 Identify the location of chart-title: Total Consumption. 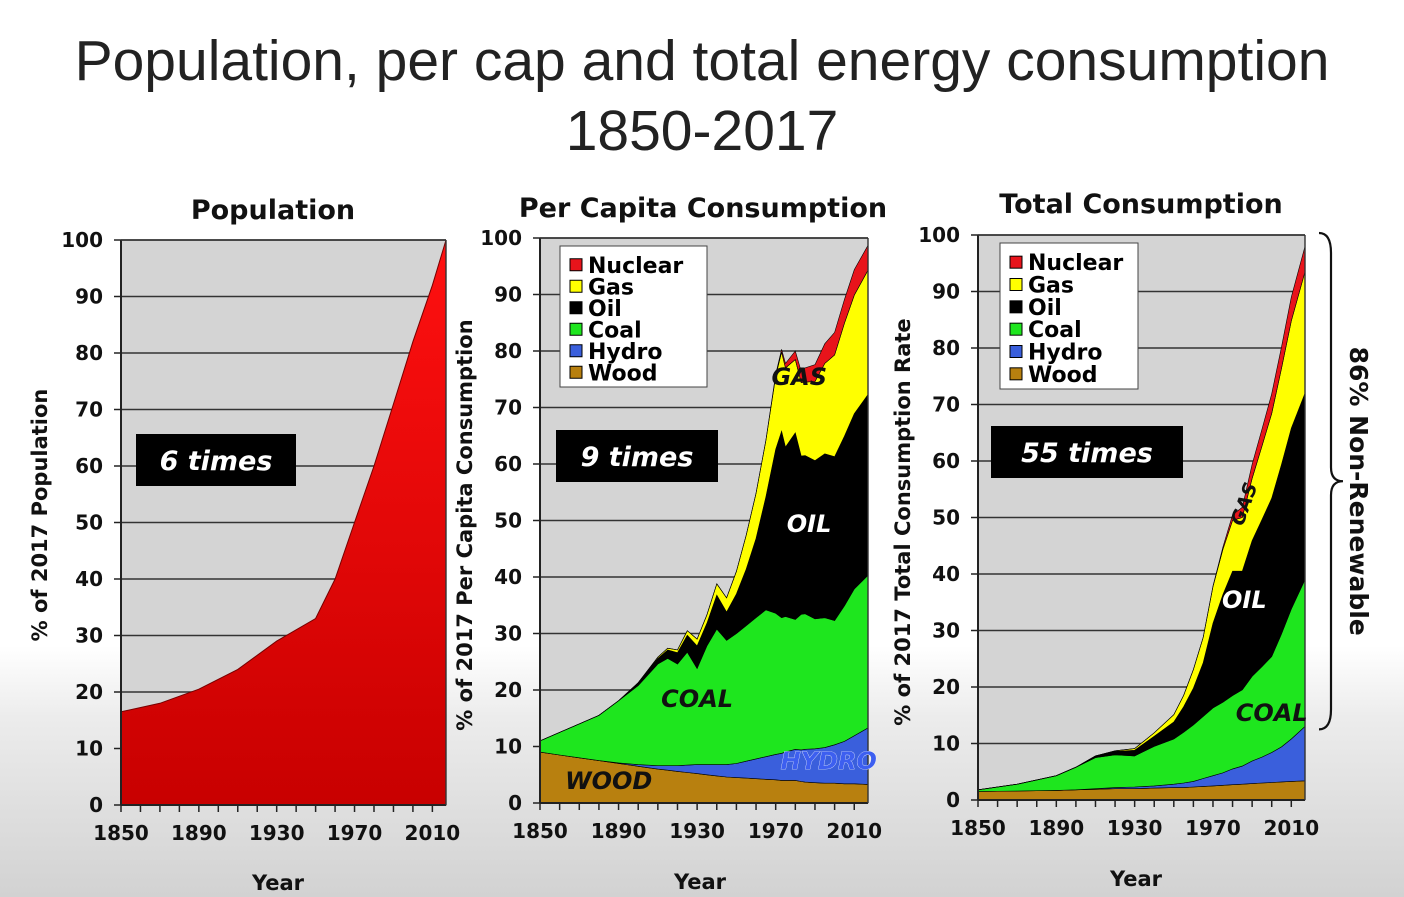
(1140, 204).